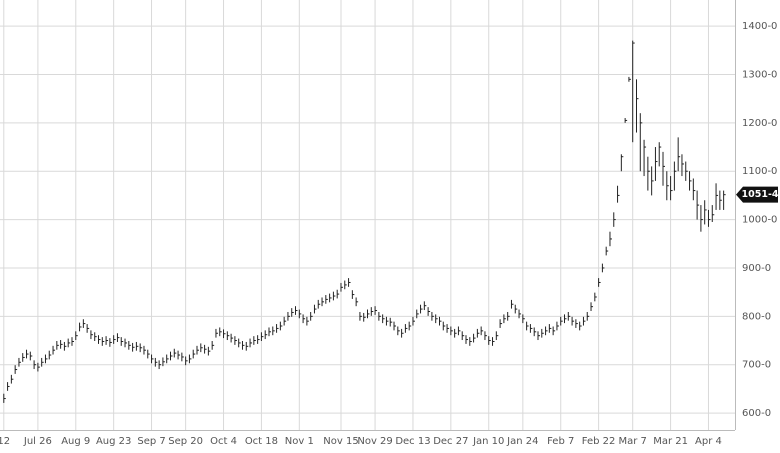  Describe the element at coordinates (299, 441) in the screenshot. I see `x-tick-label: Nov 1` at that location.